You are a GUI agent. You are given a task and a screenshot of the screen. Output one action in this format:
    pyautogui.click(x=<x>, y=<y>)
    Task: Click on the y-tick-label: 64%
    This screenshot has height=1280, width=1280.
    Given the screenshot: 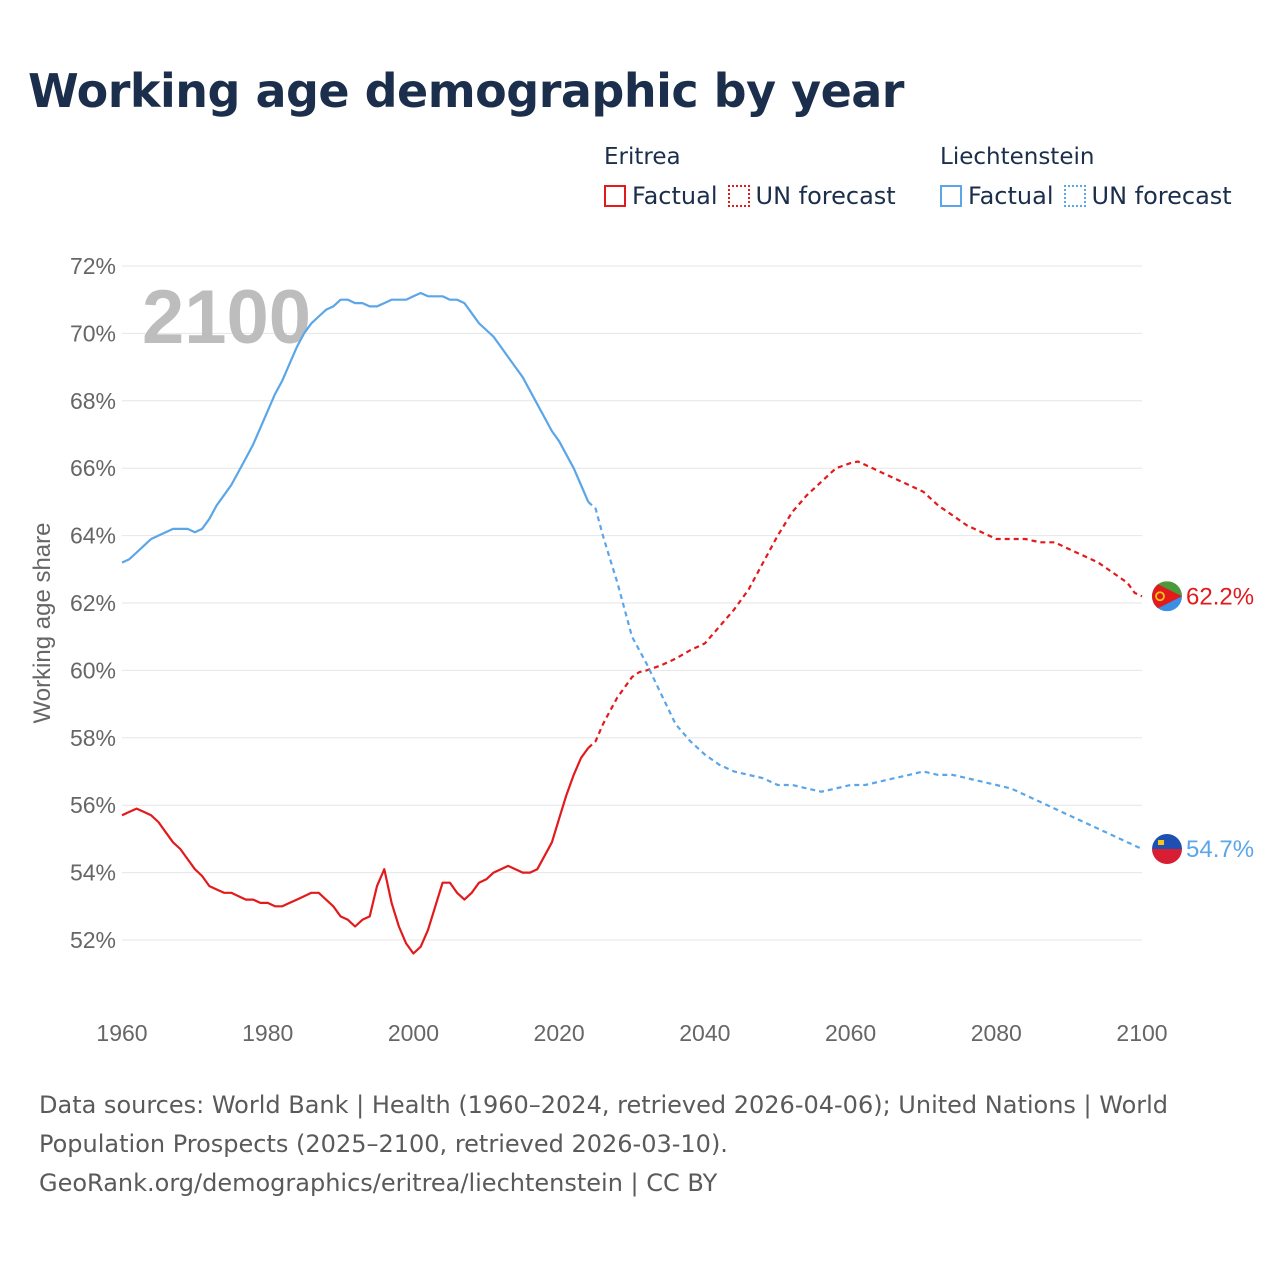 What is the action you would take?
    pyautogui.click(x=93, y=536)
    